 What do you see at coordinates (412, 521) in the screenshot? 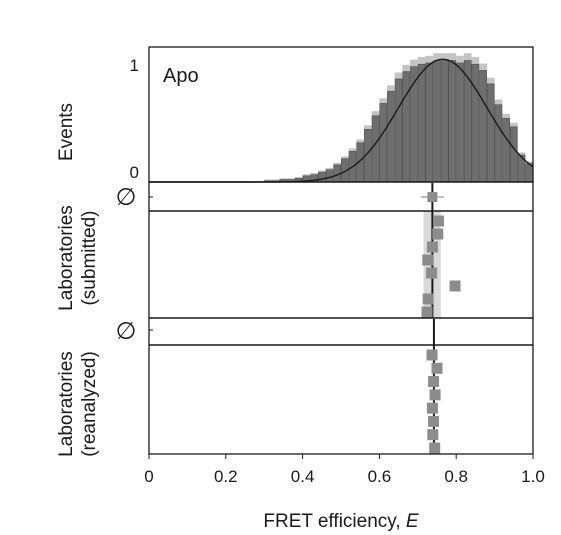
I see `x-axis-label-italic: E` at bounding box center [412, 521].